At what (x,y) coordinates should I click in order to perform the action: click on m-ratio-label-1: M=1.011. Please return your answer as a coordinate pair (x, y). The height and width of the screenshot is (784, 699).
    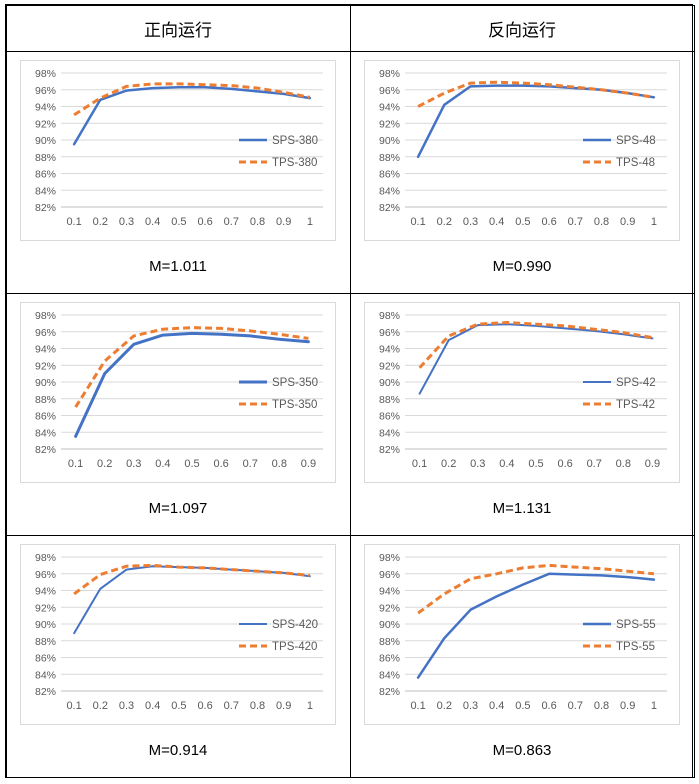
    Looking at the image, I should click on (178, 266).